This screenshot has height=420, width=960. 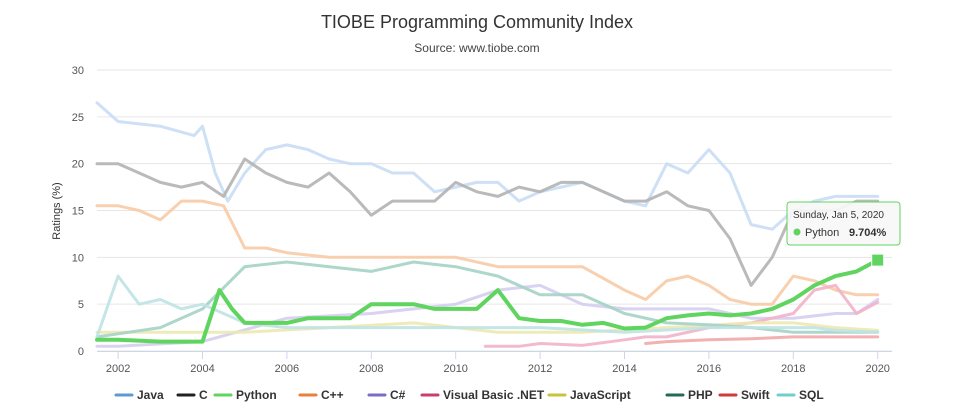 What do you see at coordinates (878, 260) in the screenshot?
I see `tooltip-point-marker` at bounding box center [878, 260].